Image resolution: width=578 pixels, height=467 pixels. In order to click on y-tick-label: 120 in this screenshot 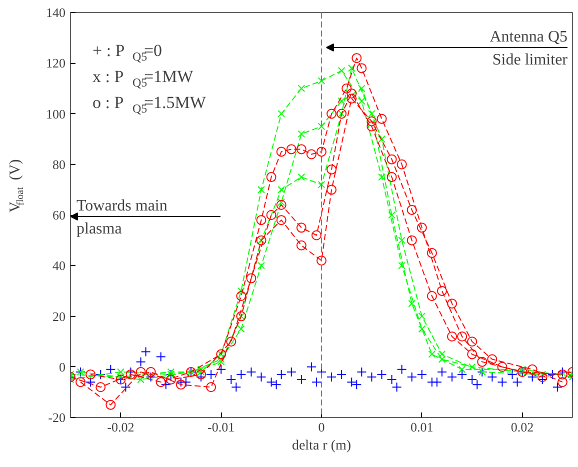, I will do `click(56, 63)`.